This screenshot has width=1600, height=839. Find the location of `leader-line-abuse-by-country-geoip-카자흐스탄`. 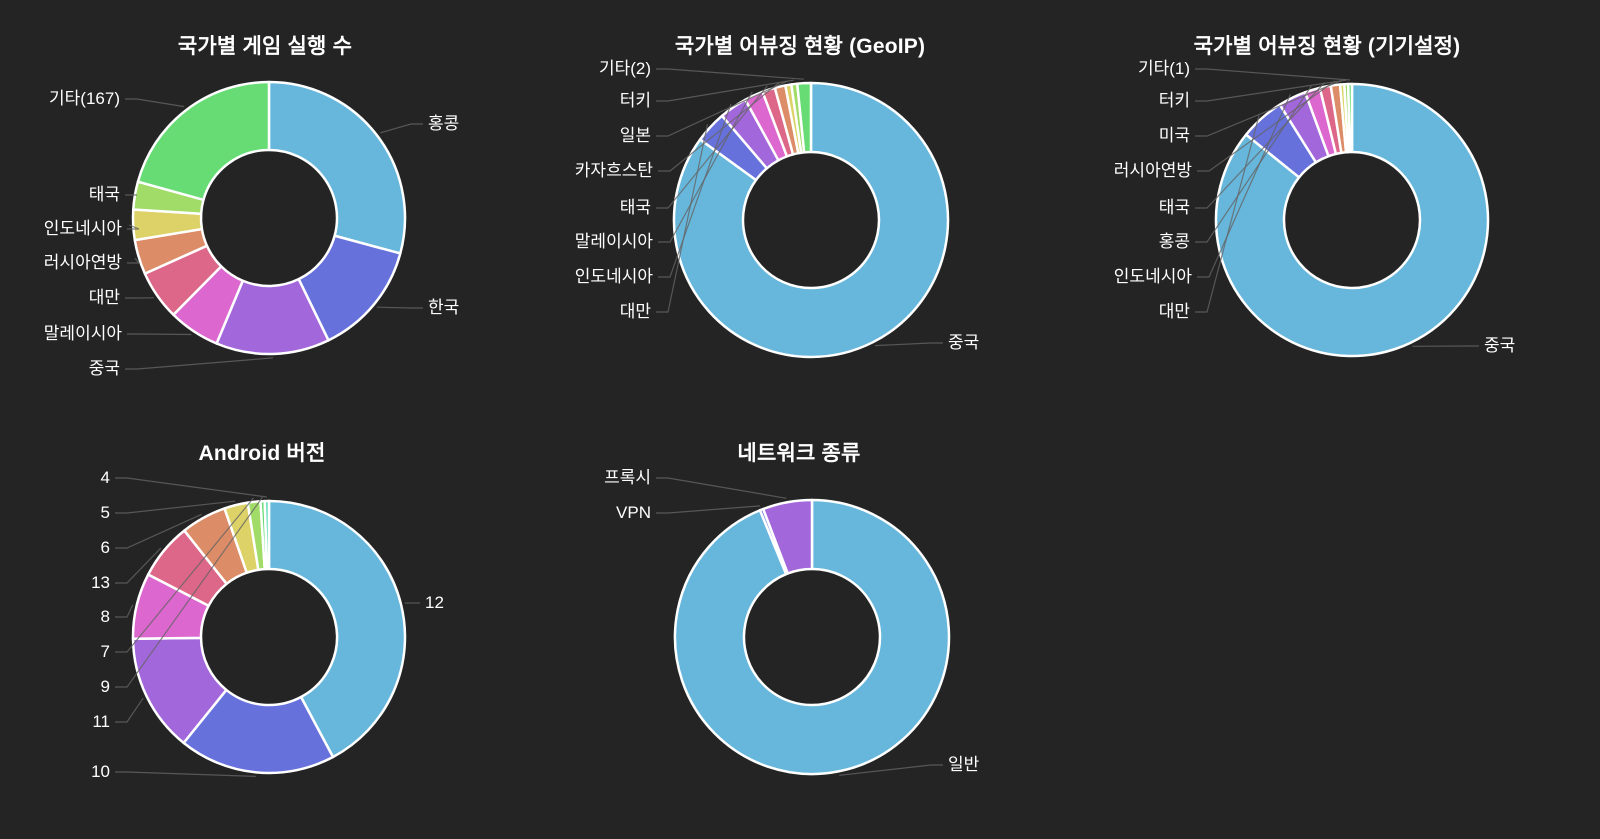

leader-line-abuse-by-country-geoip-카자흐스탄 is located at coordinates (719, 127).